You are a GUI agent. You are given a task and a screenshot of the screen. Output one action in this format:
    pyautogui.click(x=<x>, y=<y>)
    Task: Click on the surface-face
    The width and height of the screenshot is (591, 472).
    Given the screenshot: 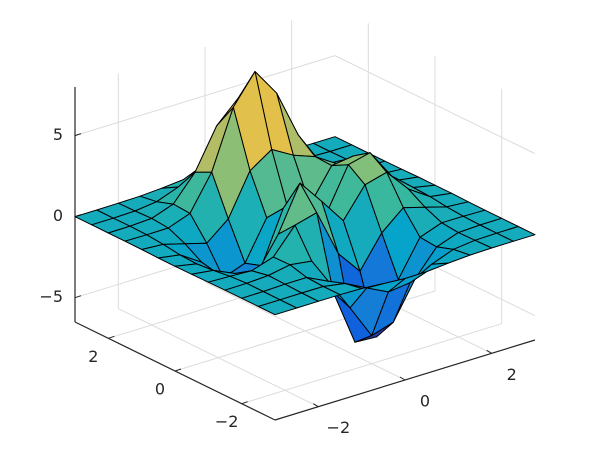 What is the action you would take?
    pyautogui.click(x=277, y=307)
    